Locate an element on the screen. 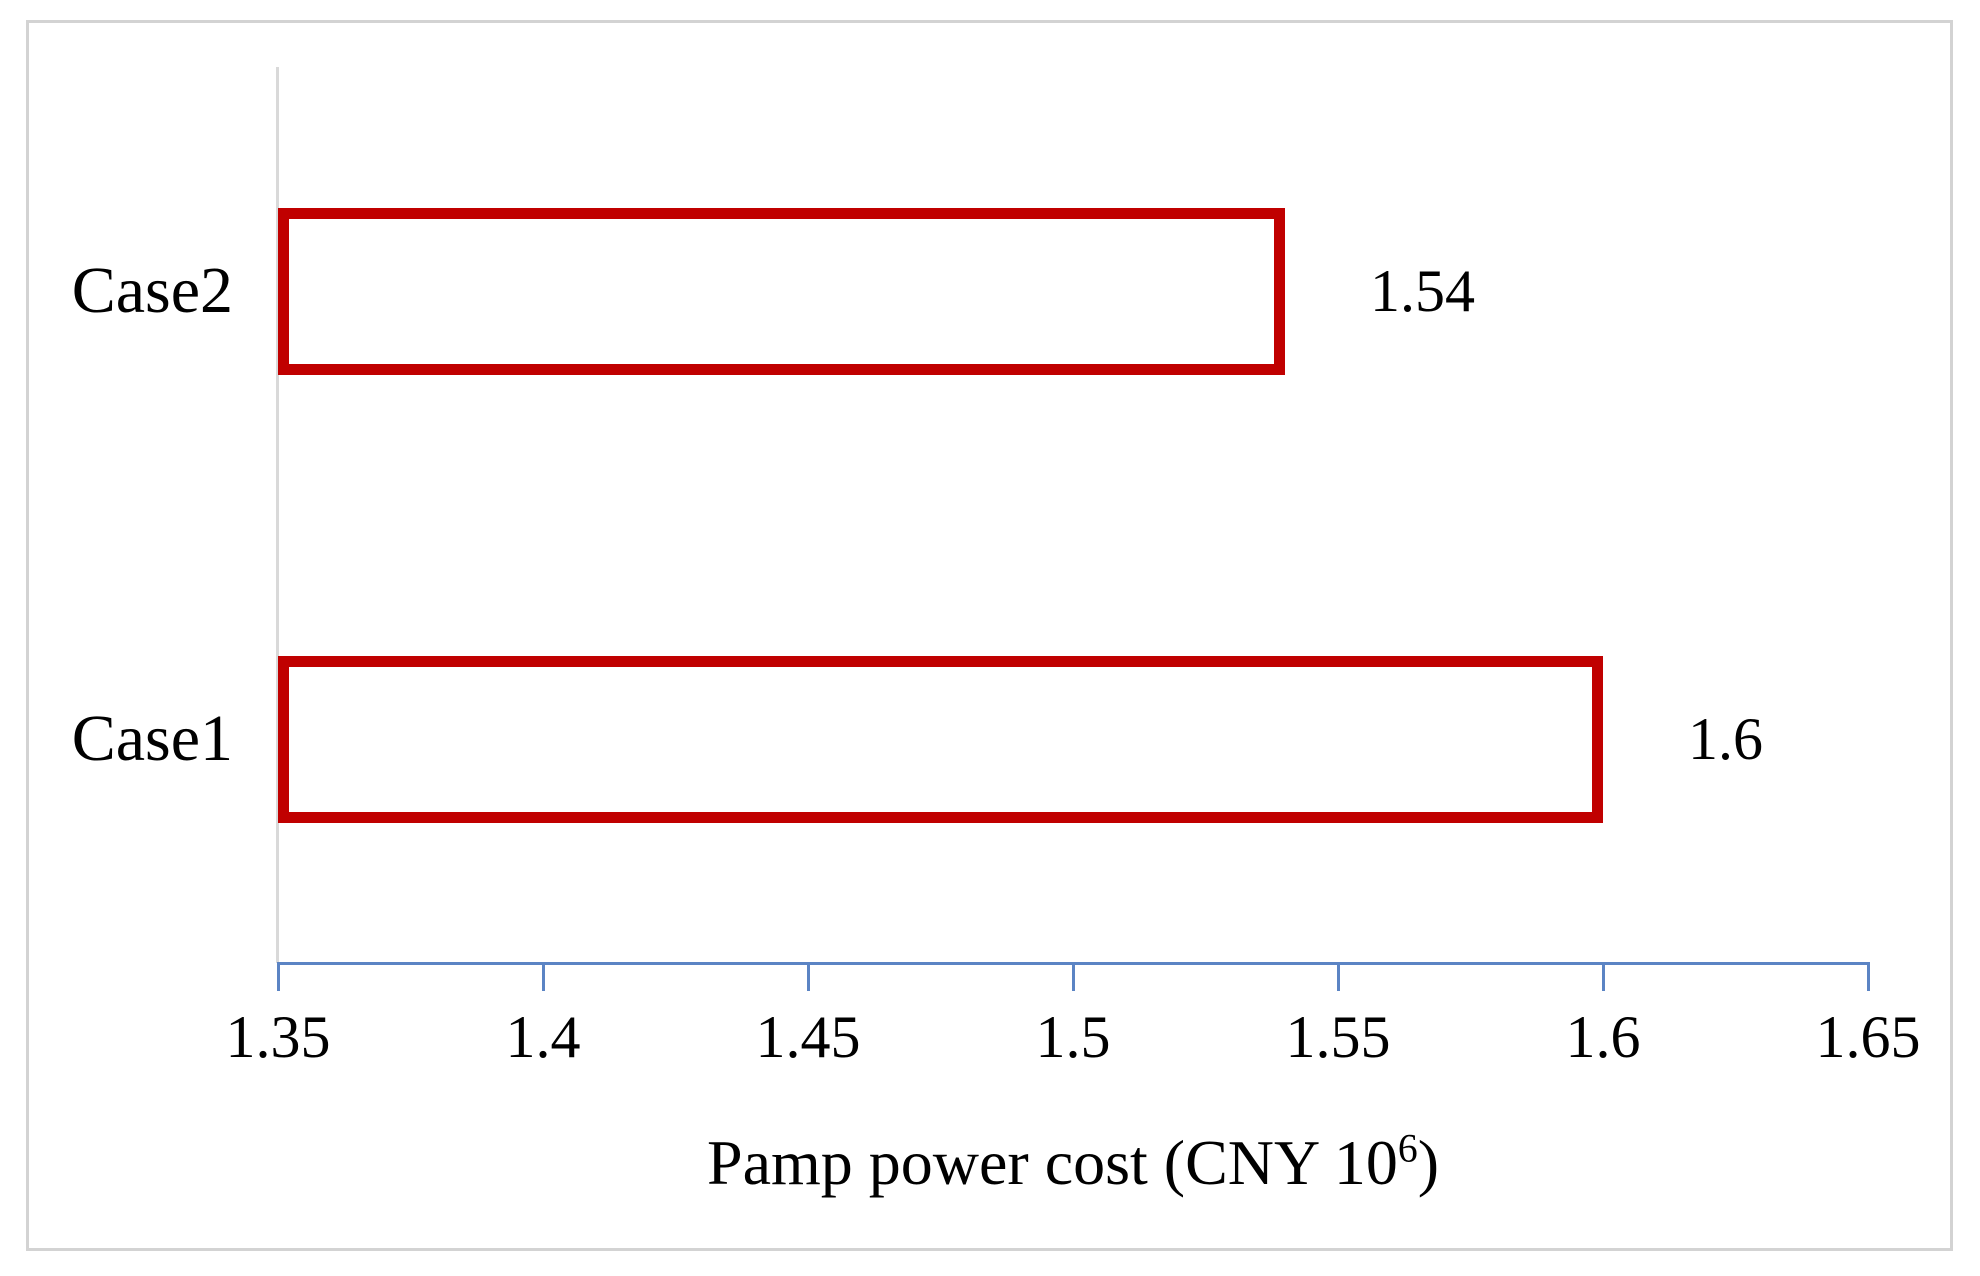 The height and width of the screenshot is (1276, 1980). x-axis-tick-label-1.55: 1.55 is located at coordinates (1338, 1037).